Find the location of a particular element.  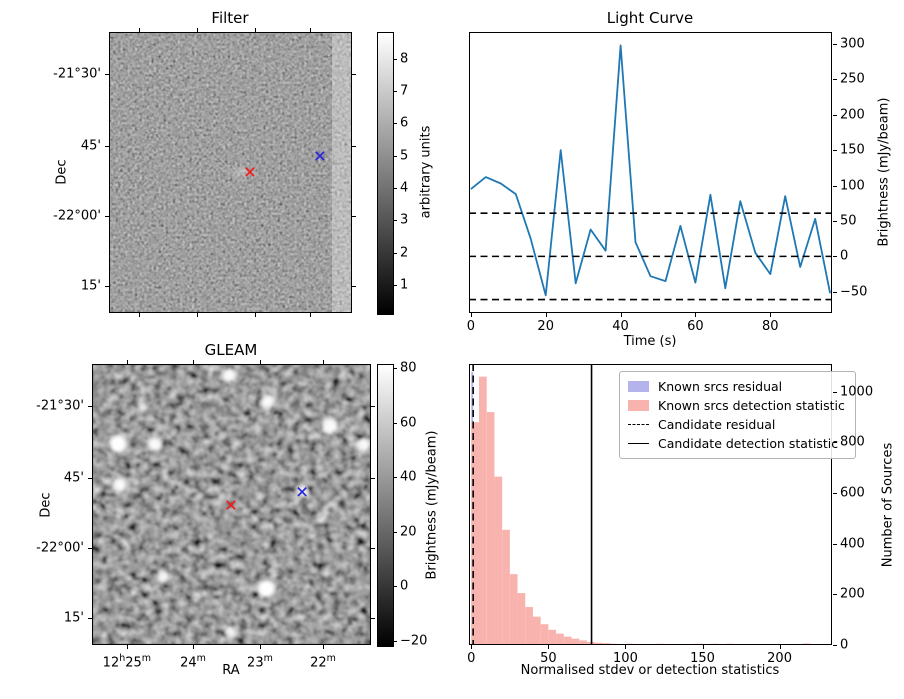

legend-swatch-dashed is located at coordinates (638, 424).